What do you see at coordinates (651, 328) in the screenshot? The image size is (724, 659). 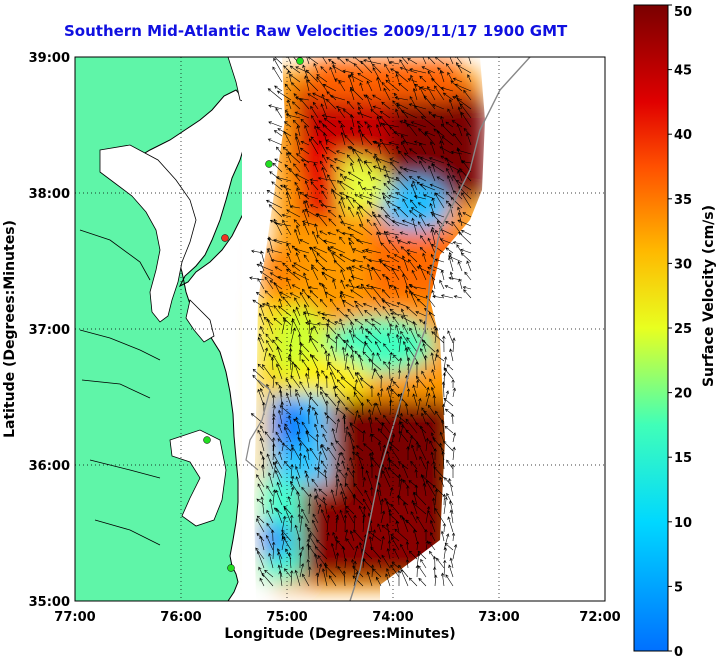 I see `colorbar-gradient` at bounding box center [651, 328].